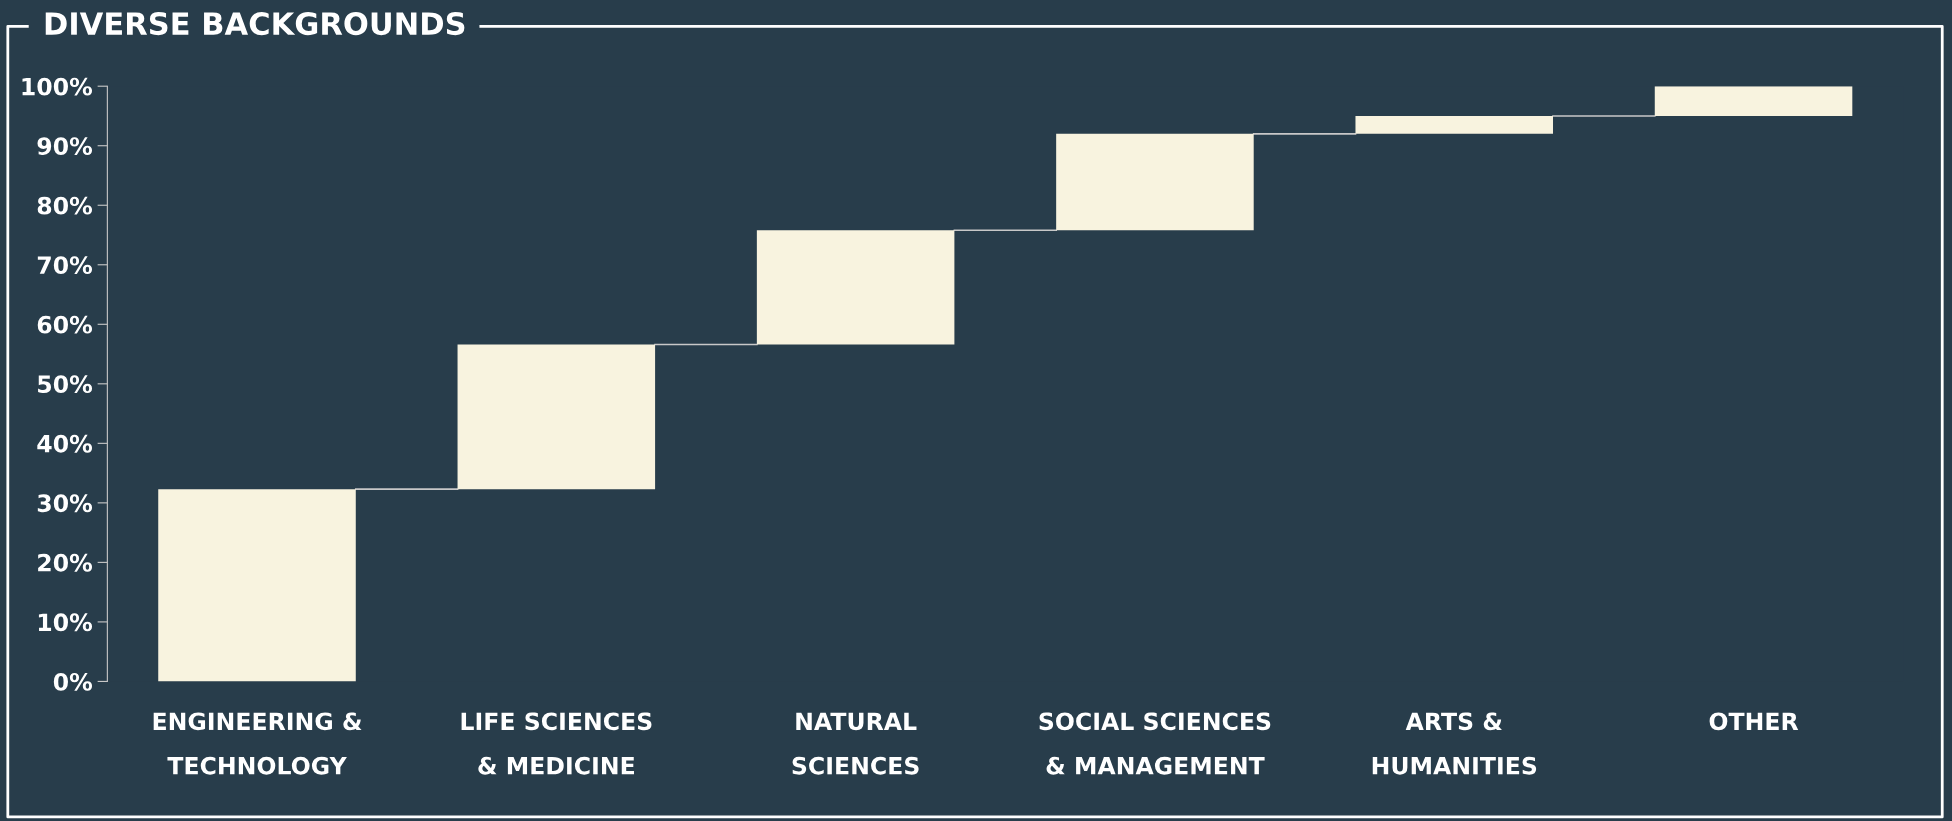 The height and width of the screenshot is (821, 1952). I want to click on y-tick-label: 60%, so click(65, 324).